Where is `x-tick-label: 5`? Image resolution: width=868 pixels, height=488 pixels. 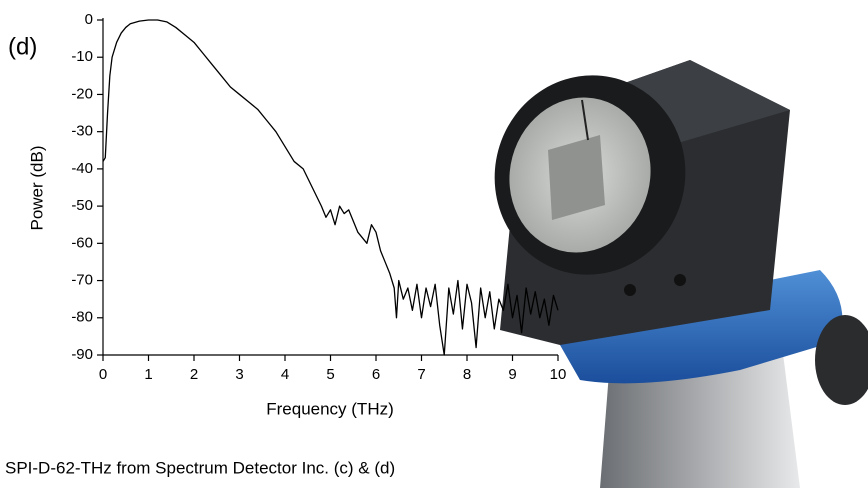 x-tick-label: 5 is located at coordinates (330, 374).